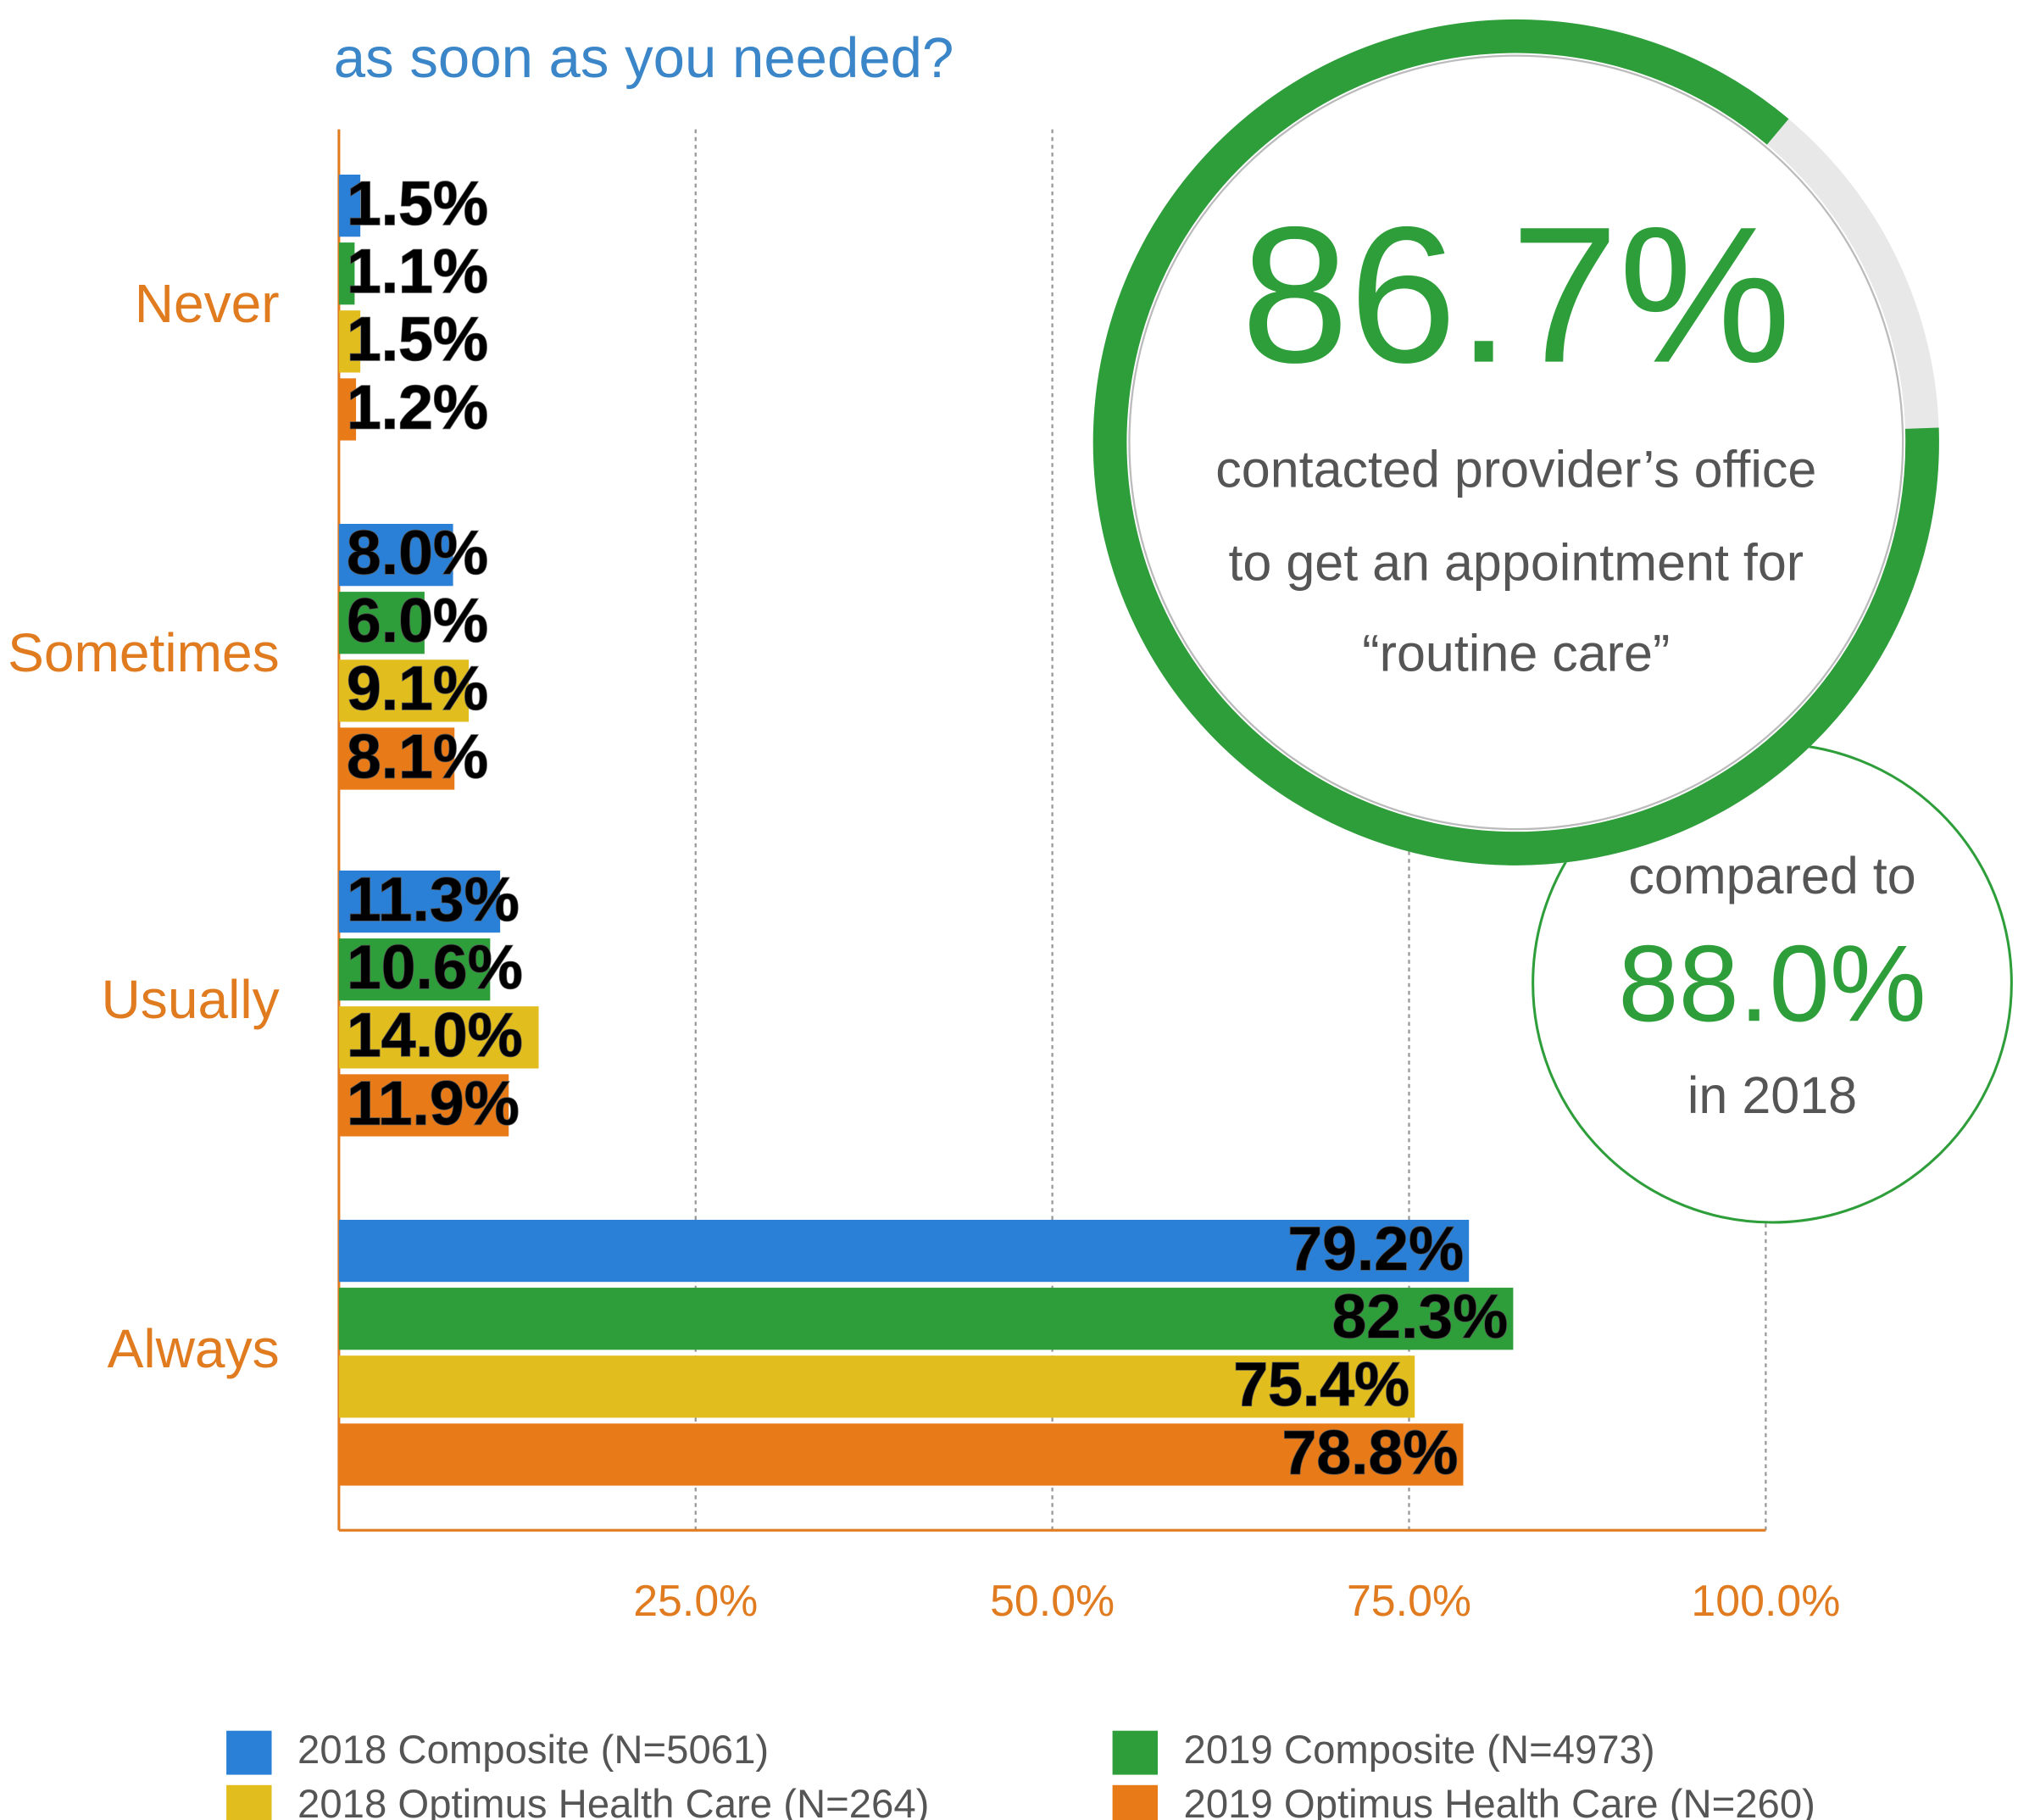 Image resolution: width=2018 pixels, height=1820 pixels. Describe the element at coordinates (1376, 1248) in the screenshot. I see `value-label: 79.2%` at that location.